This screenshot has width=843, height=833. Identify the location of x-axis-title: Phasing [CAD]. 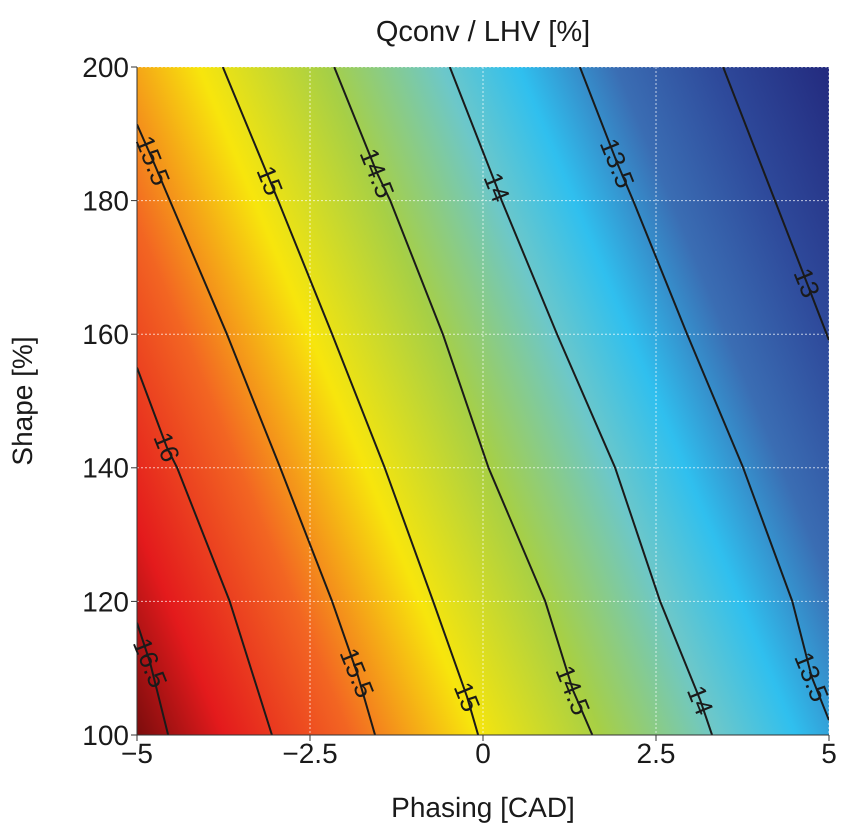
(483, 807).